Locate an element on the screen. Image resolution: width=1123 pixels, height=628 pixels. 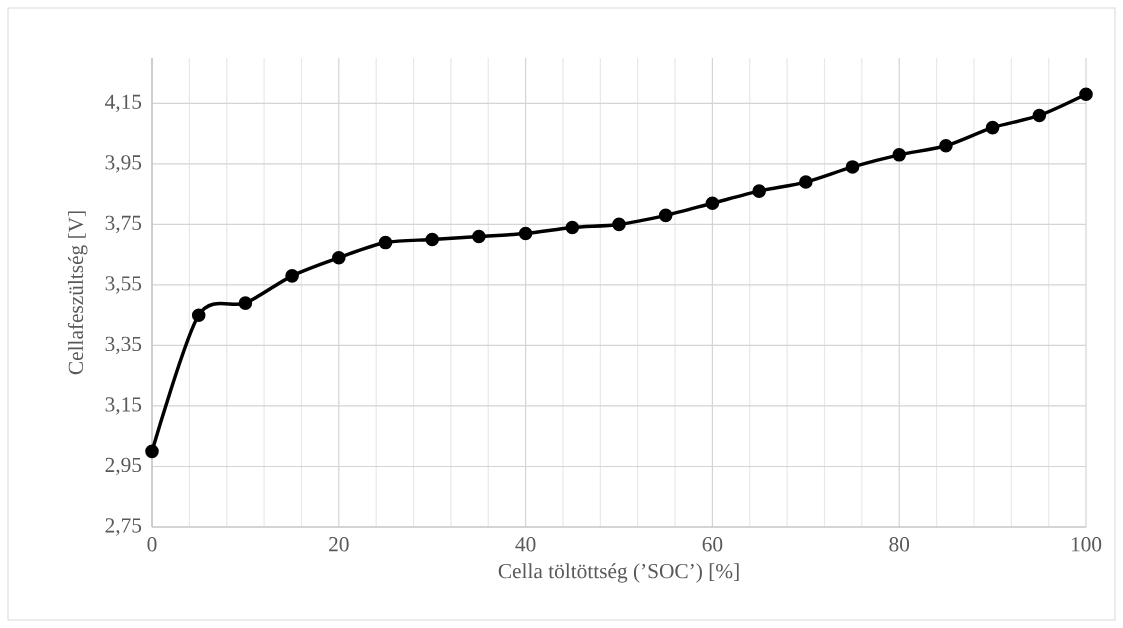
y-tick-label: 2,95 is located at coordinates (123, 466).